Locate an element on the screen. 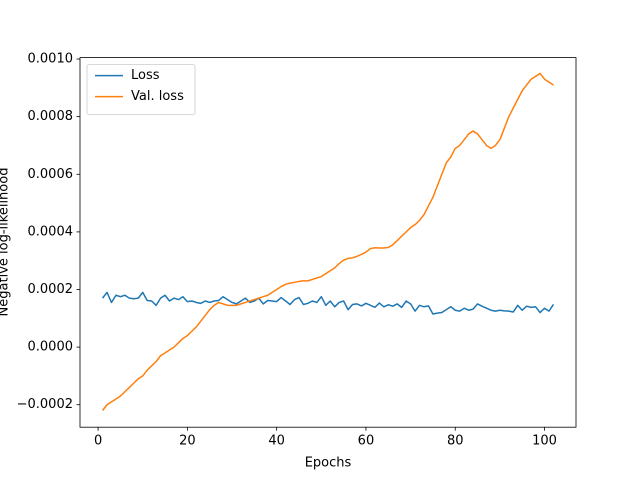  y-tick-label: 0.0000 is located at coordinates (51, 347).